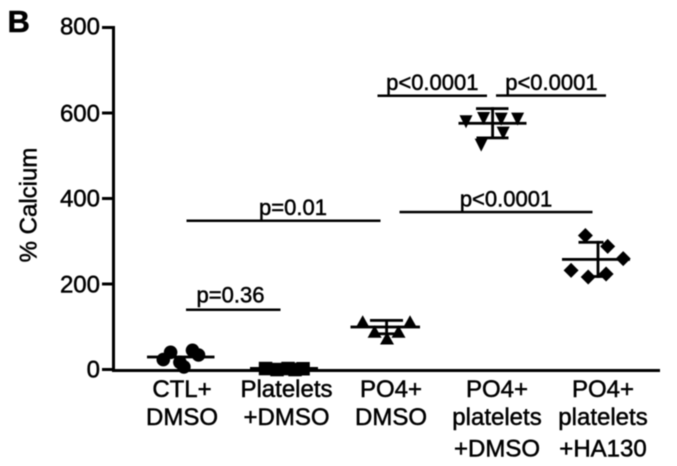 The height and width of the screenshot is (466, 677). I want to click on svg-text: B, so click(19, 21).